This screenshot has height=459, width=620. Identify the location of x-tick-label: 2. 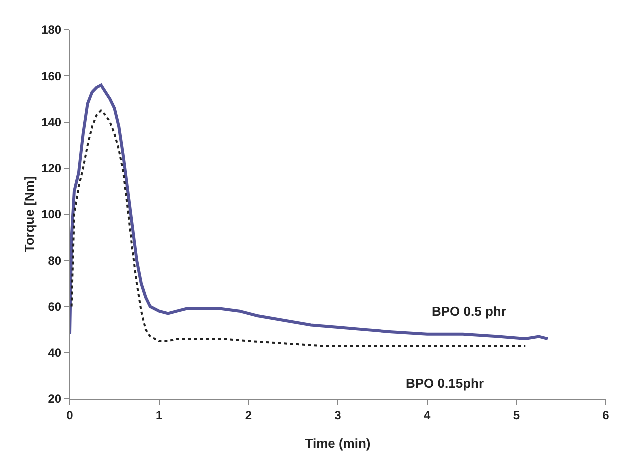
(248, 415).